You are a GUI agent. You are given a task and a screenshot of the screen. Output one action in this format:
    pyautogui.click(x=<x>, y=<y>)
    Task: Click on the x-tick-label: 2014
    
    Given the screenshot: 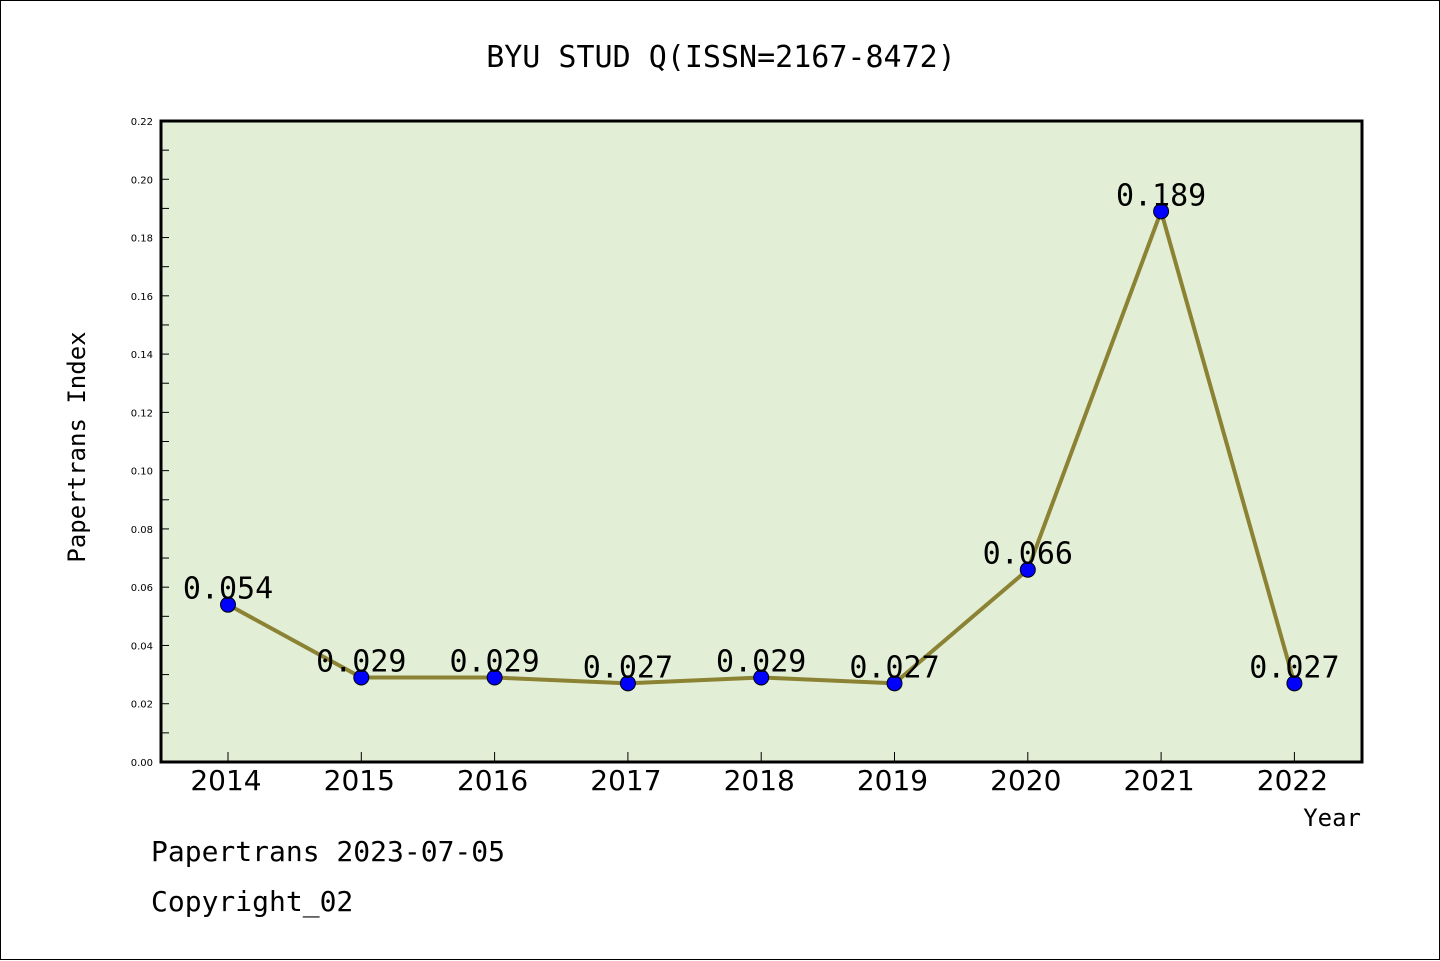 What is the action you would take?
    pyautogui.click(x=225, y=780)
    